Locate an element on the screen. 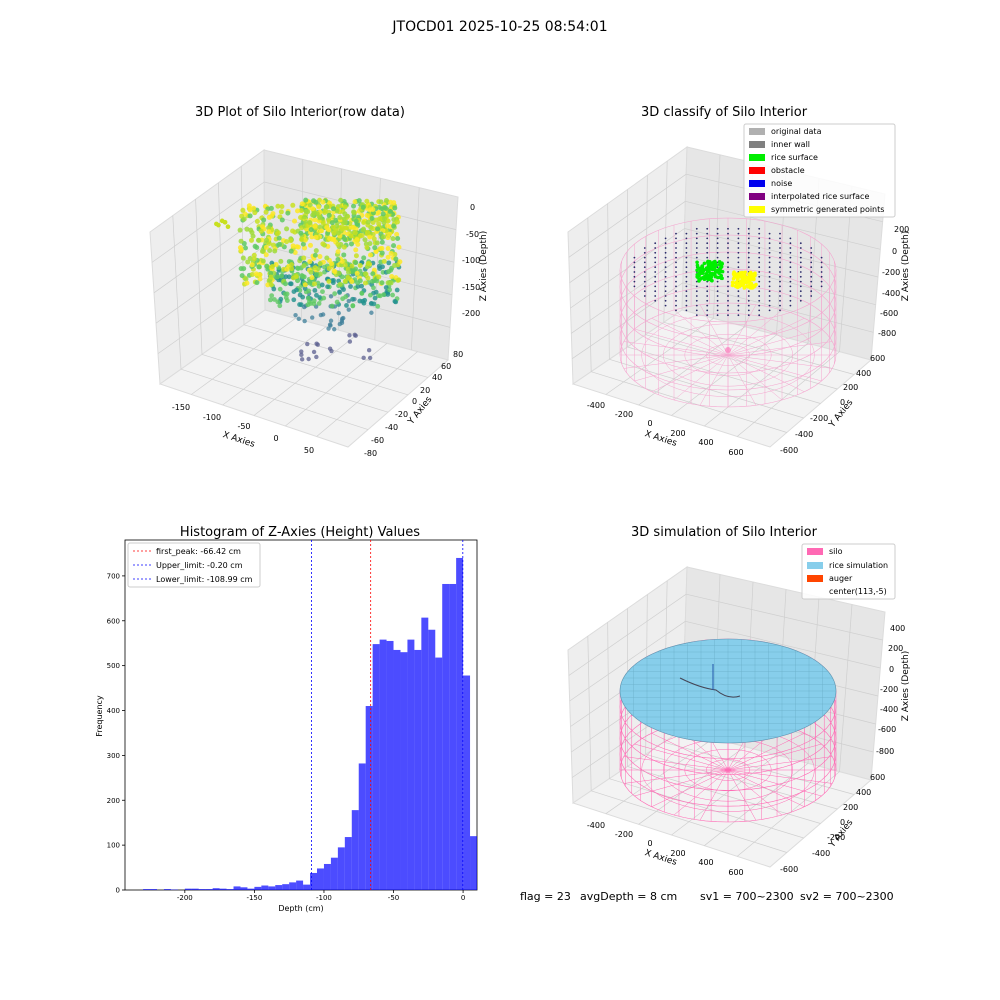  raw-panel-title: 3D Plot of Silo Interior(row data) is located at coordinates (300, 112).